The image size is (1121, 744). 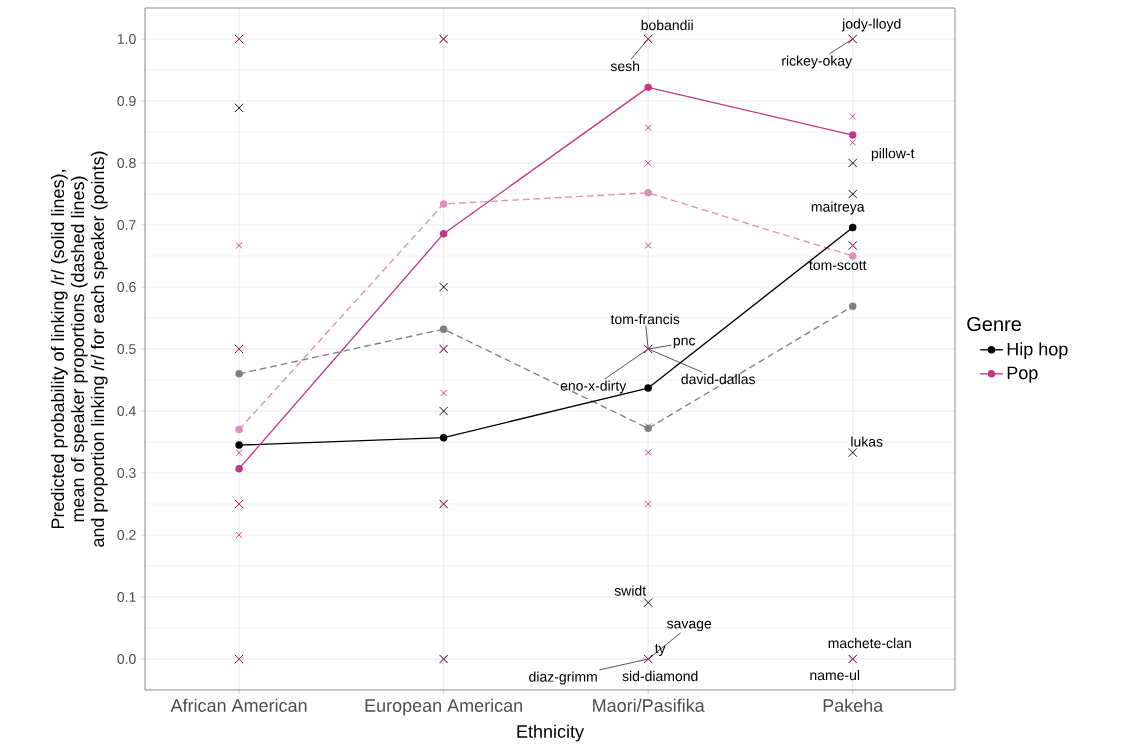 What do you see at coordinates (126, 163) in the screenshot?
I see `y-tick-label: 0.8` at bounding box center [126, 163].